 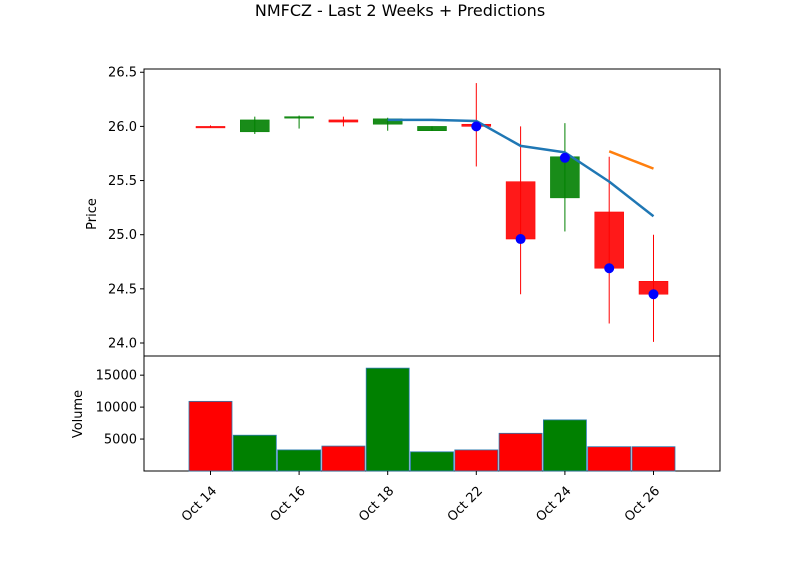 I want to click on volume-ytick-label: 10000, so click(x=116, y=408).